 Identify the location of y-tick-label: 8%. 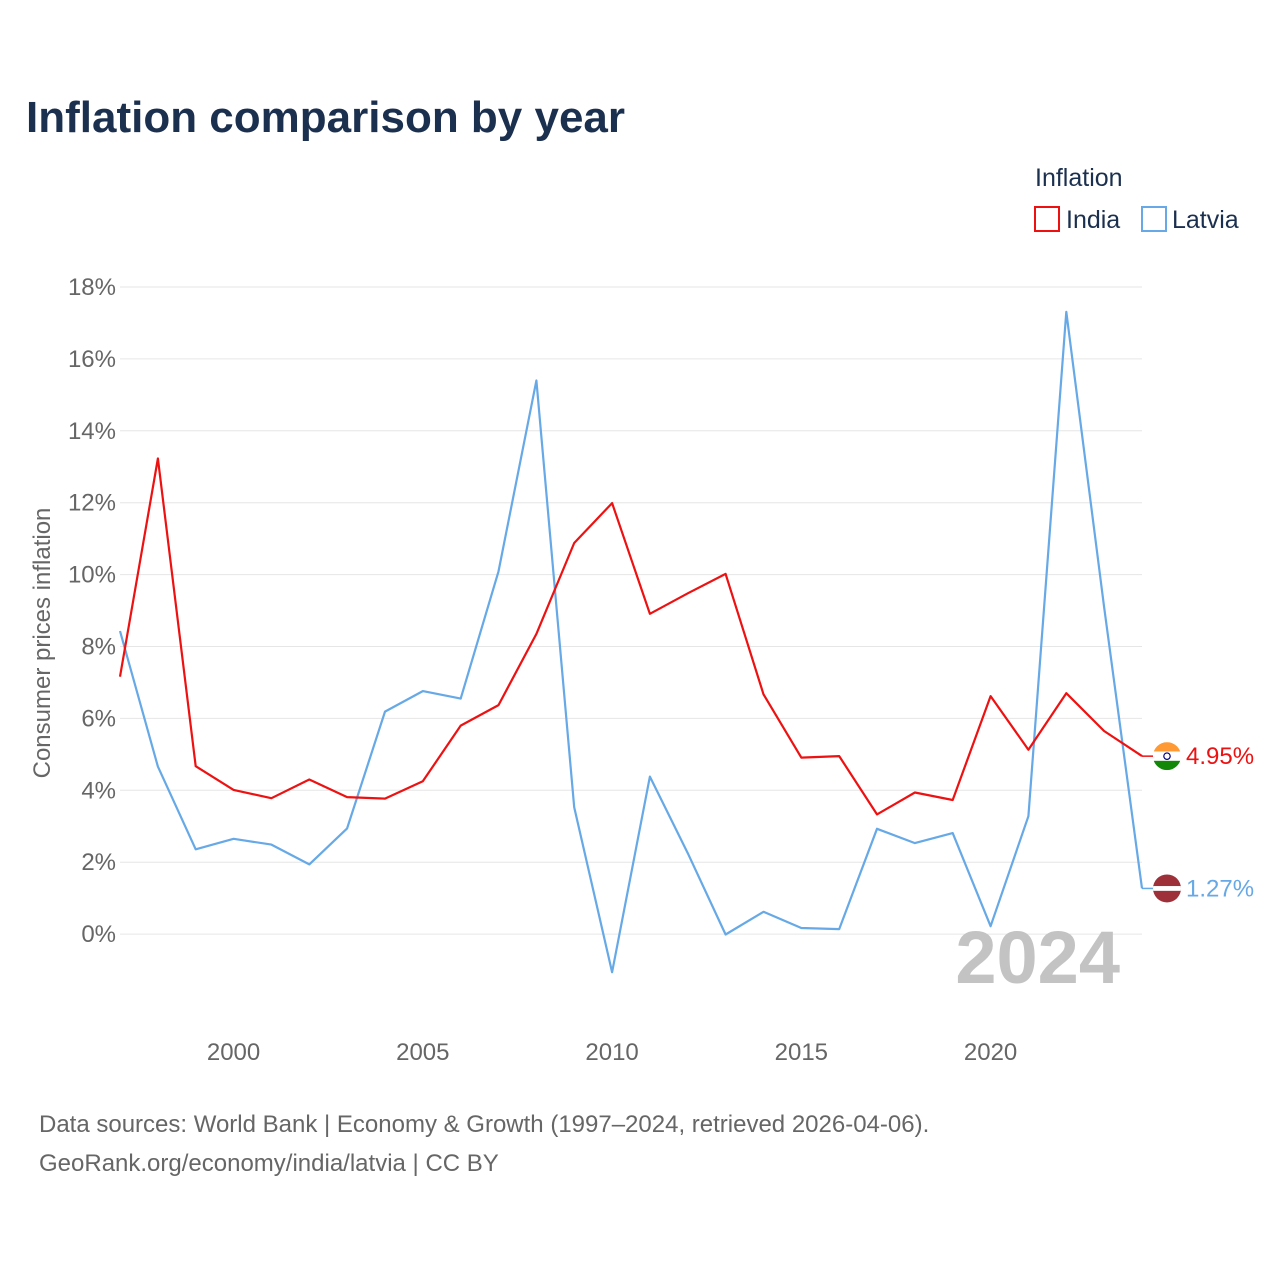
(98, 647).